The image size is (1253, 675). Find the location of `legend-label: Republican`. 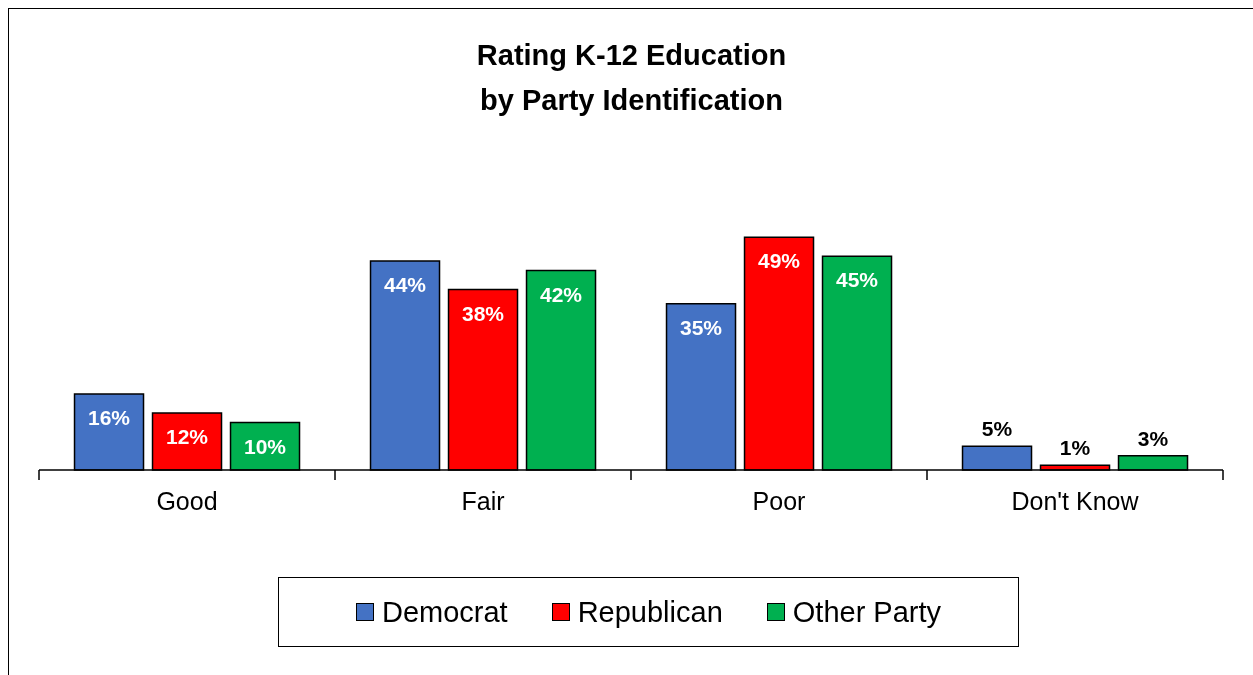

legend-label: Republican is located at coordinates (650, 612).